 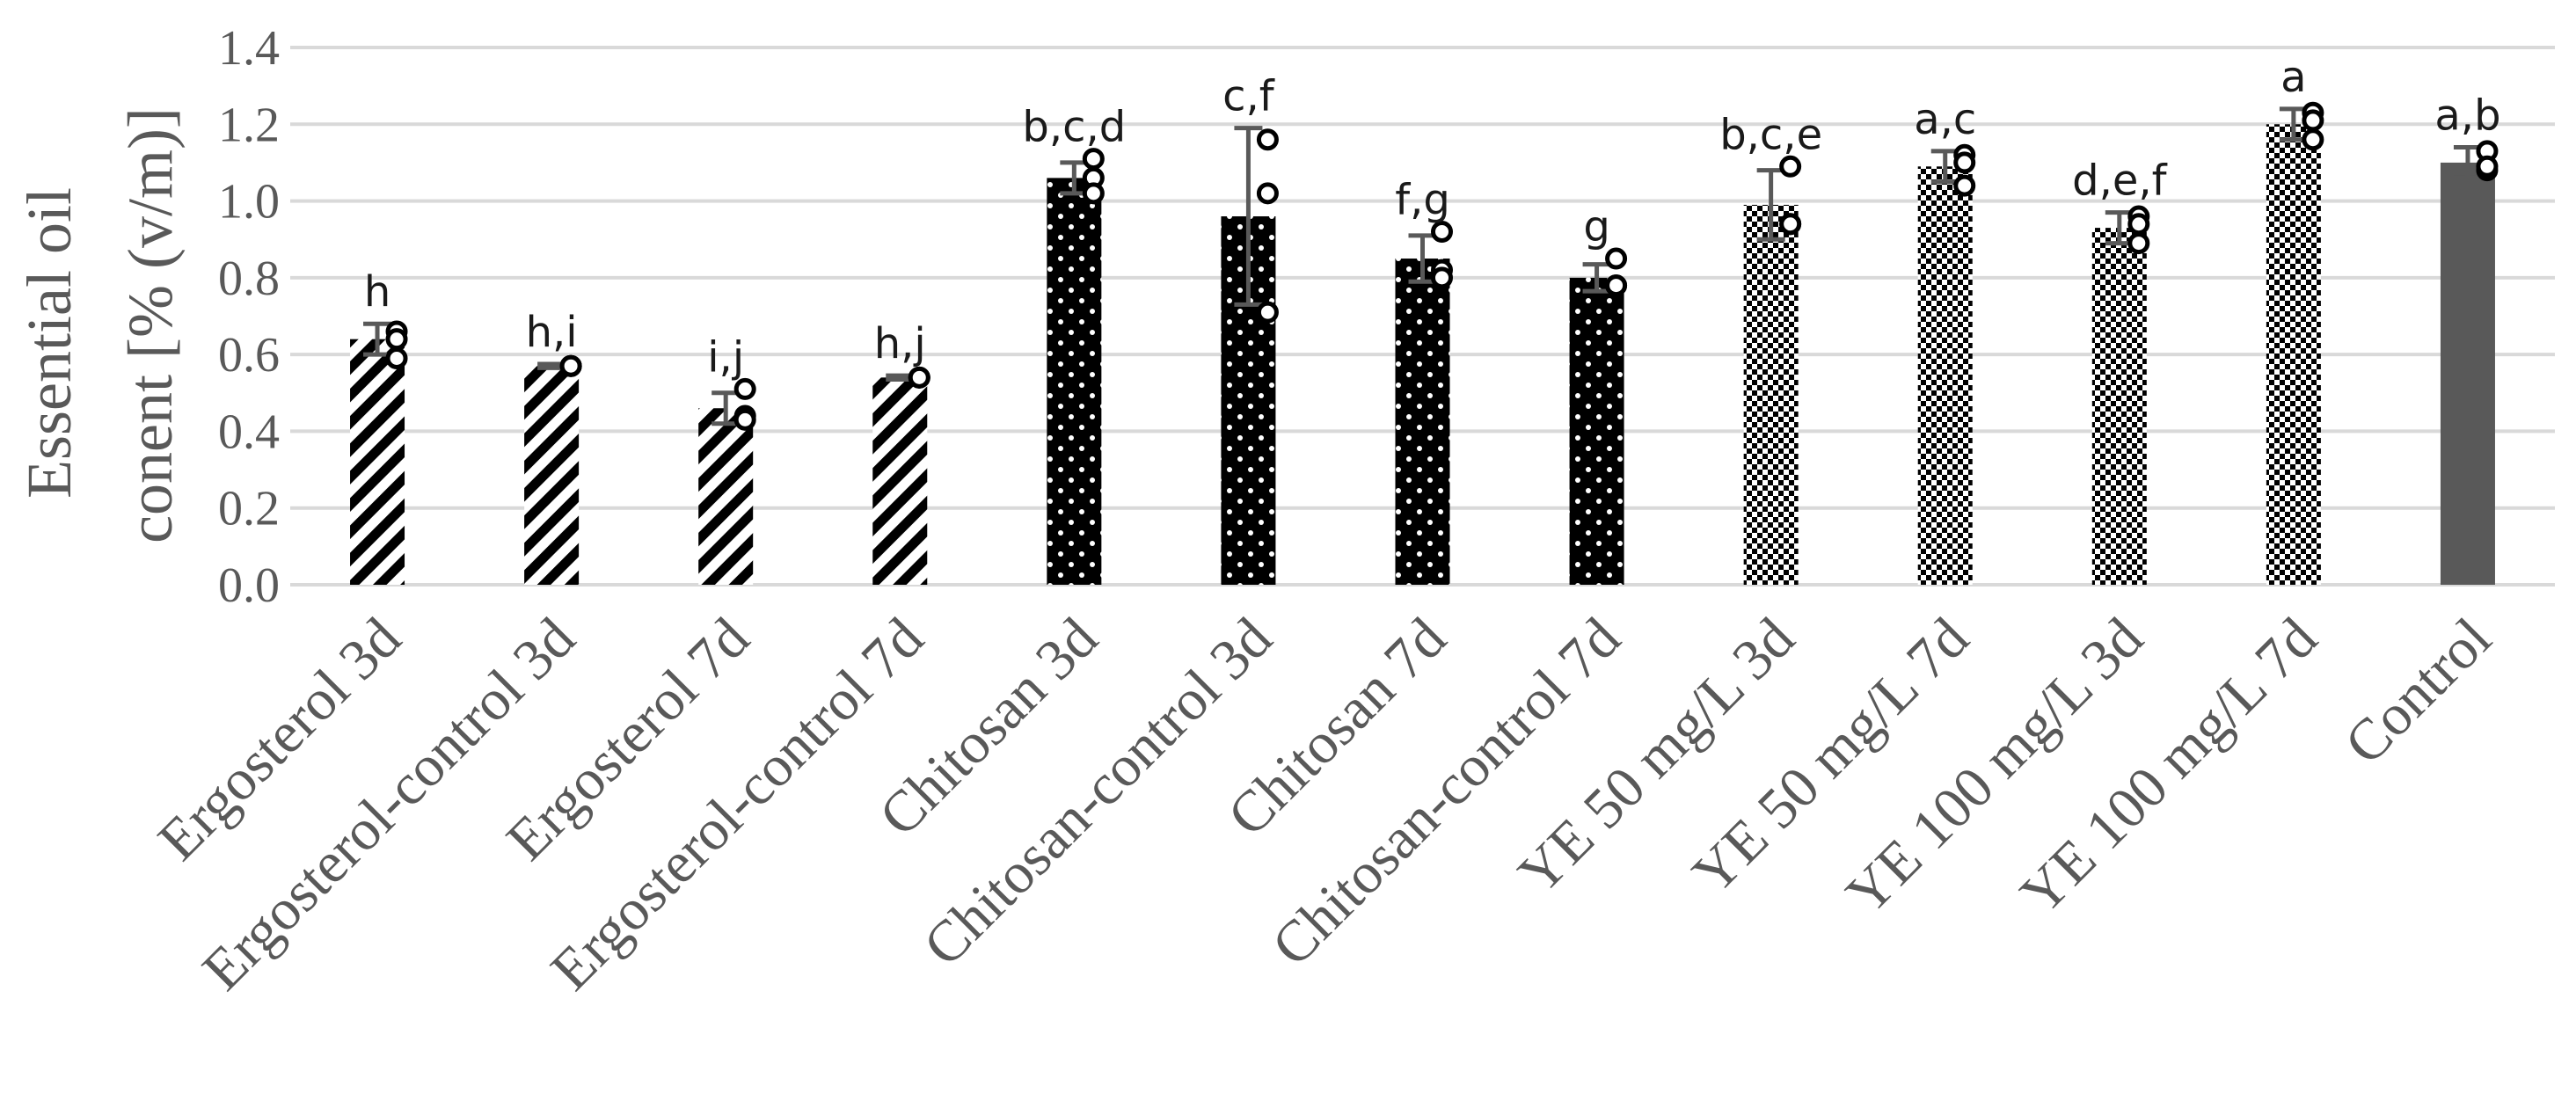 I want to click on category-label: Control, so click(x=2417, y=691).